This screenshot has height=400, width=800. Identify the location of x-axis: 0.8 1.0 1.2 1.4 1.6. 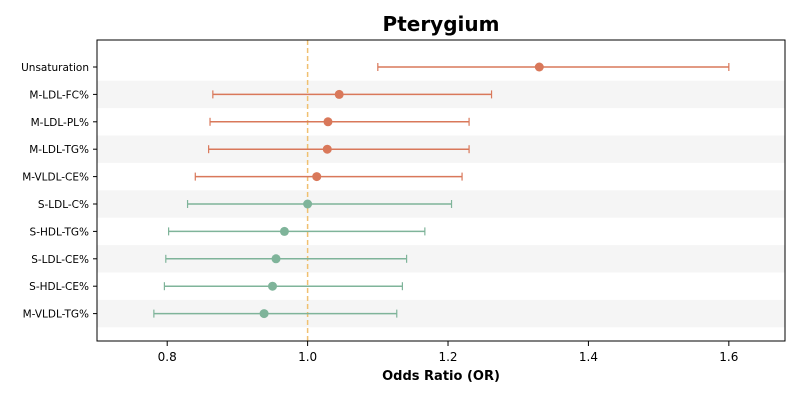
(448, 352).